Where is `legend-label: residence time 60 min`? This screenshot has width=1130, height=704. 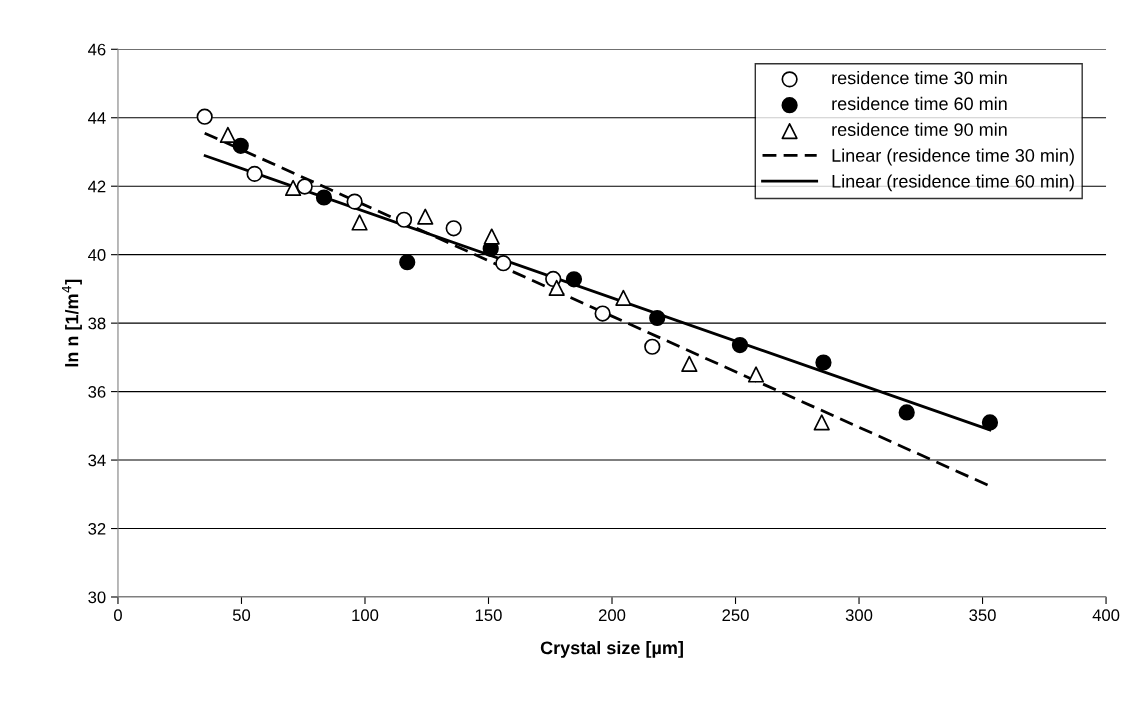 legend-label: residence time 60 min is located at coordinates (919, 103).